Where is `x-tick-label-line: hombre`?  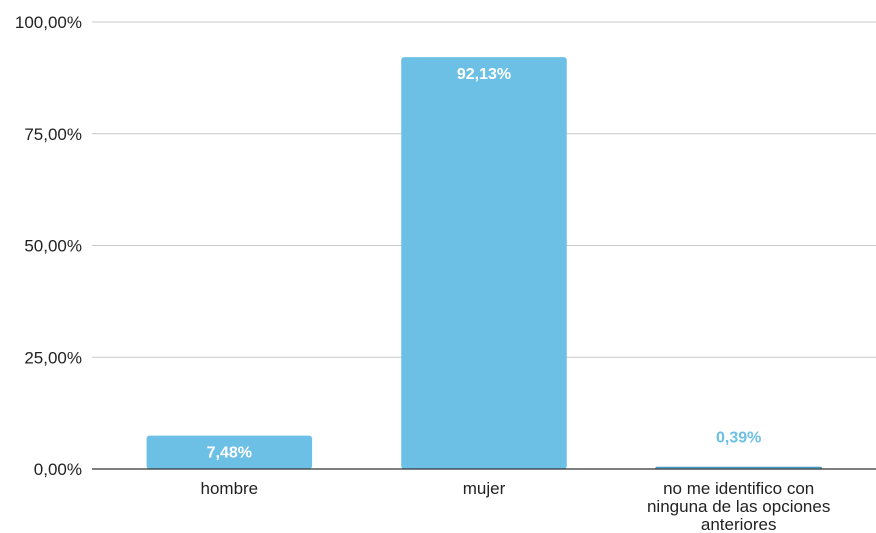
x-tick-label-line: hombre is located at coordinates (230, 488).